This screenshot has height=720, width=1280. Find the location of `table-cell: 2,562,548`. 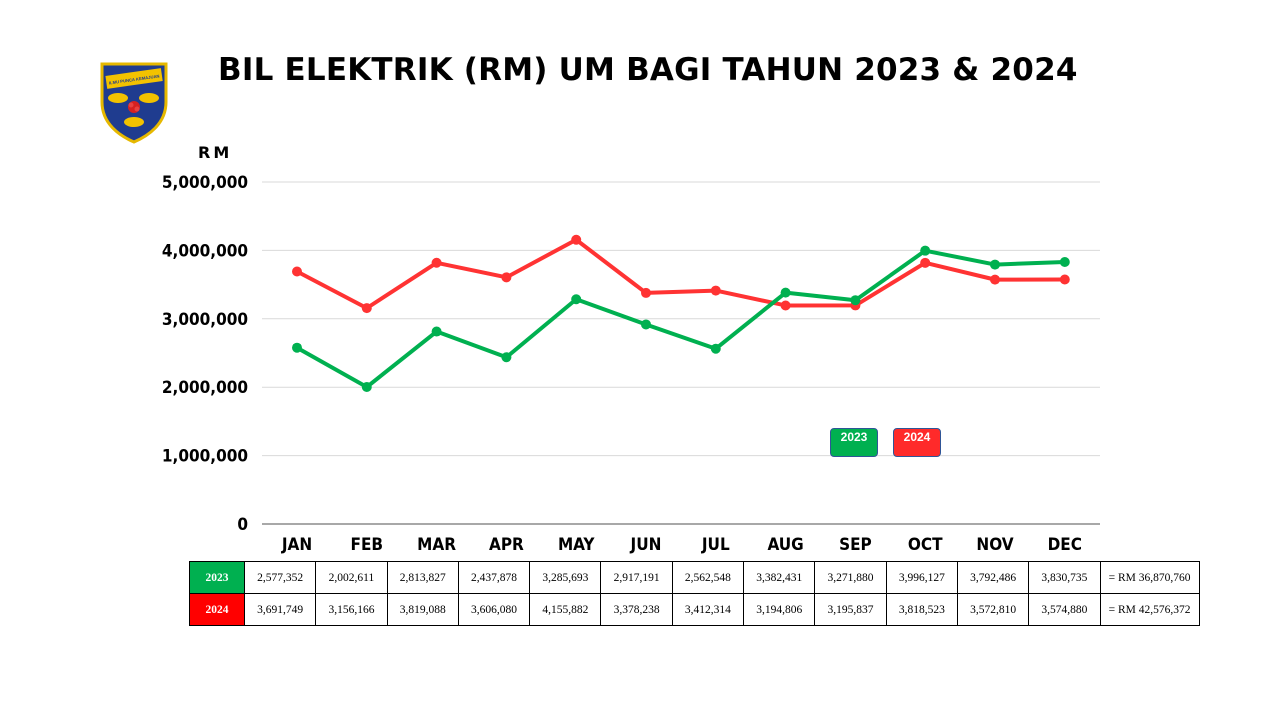

table-cell: 2,562,548 is located at coordinates (708, 577).